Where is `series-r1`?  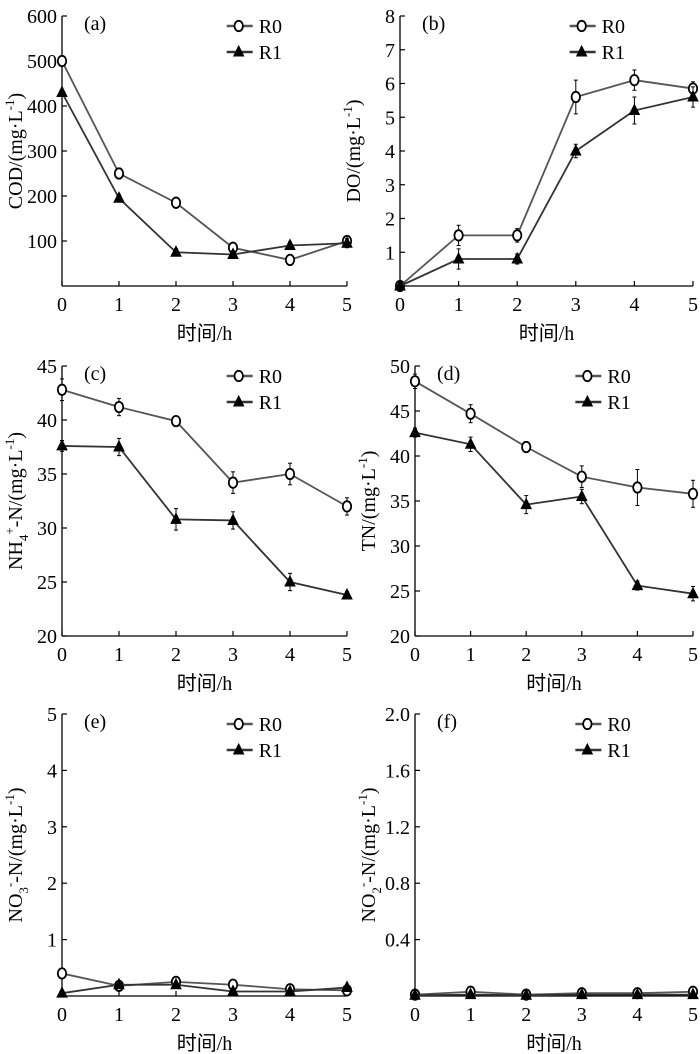
series-r1 is located at coordinates (204, 172).